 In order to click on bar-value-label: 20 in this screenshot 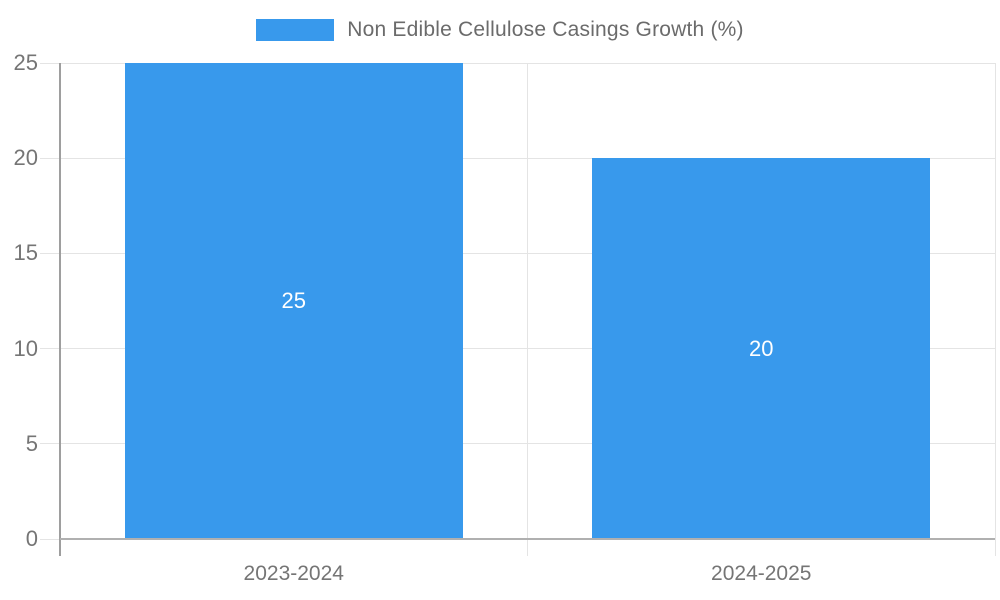, I will do `click(761, 348)`.